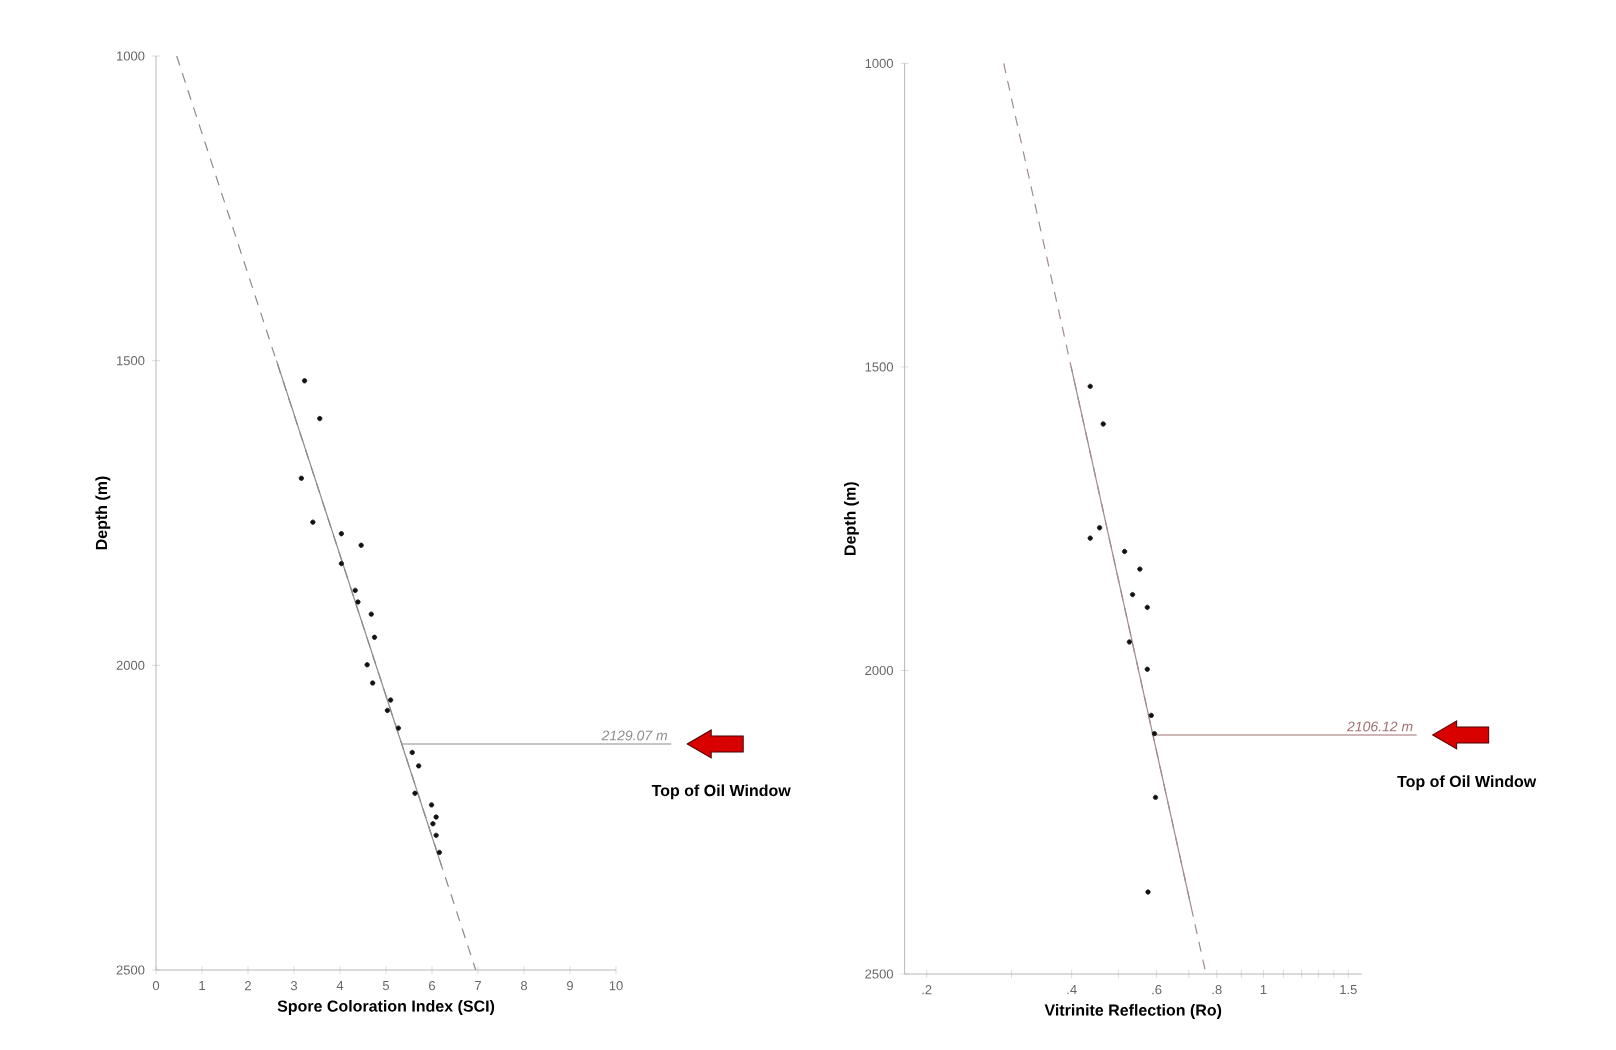  What do you see at coordinates (386, 1007) in the screenshot?
I see `x-axis-title: Spore Coloration Index (SCI)` at bounding box center [386, 1007].